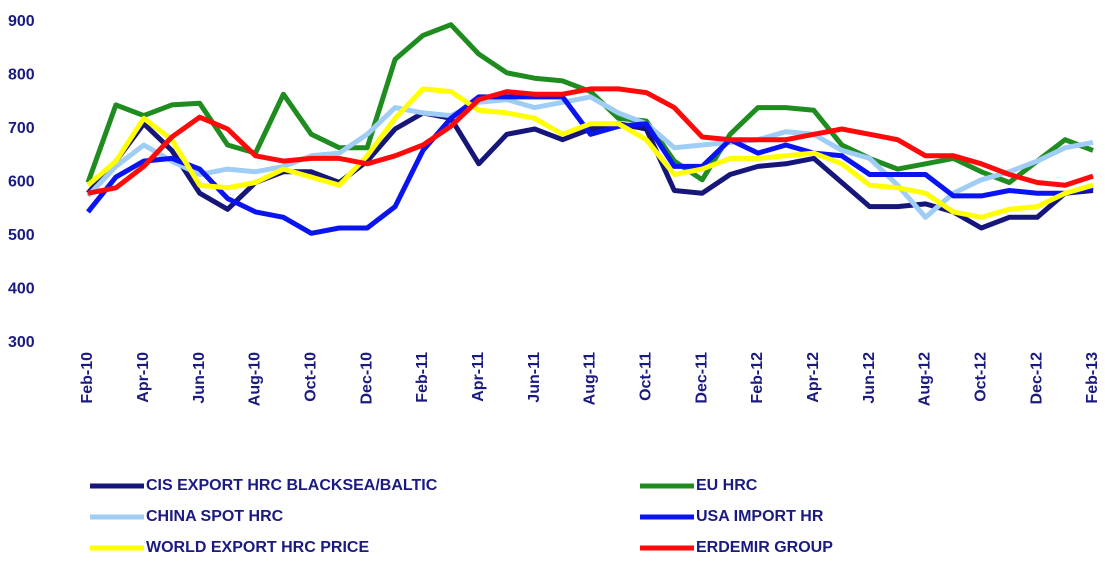  Describe the element at coordinates (701, 378) in the screenshot. I see `x-tick-label: Dec-11` at that location.